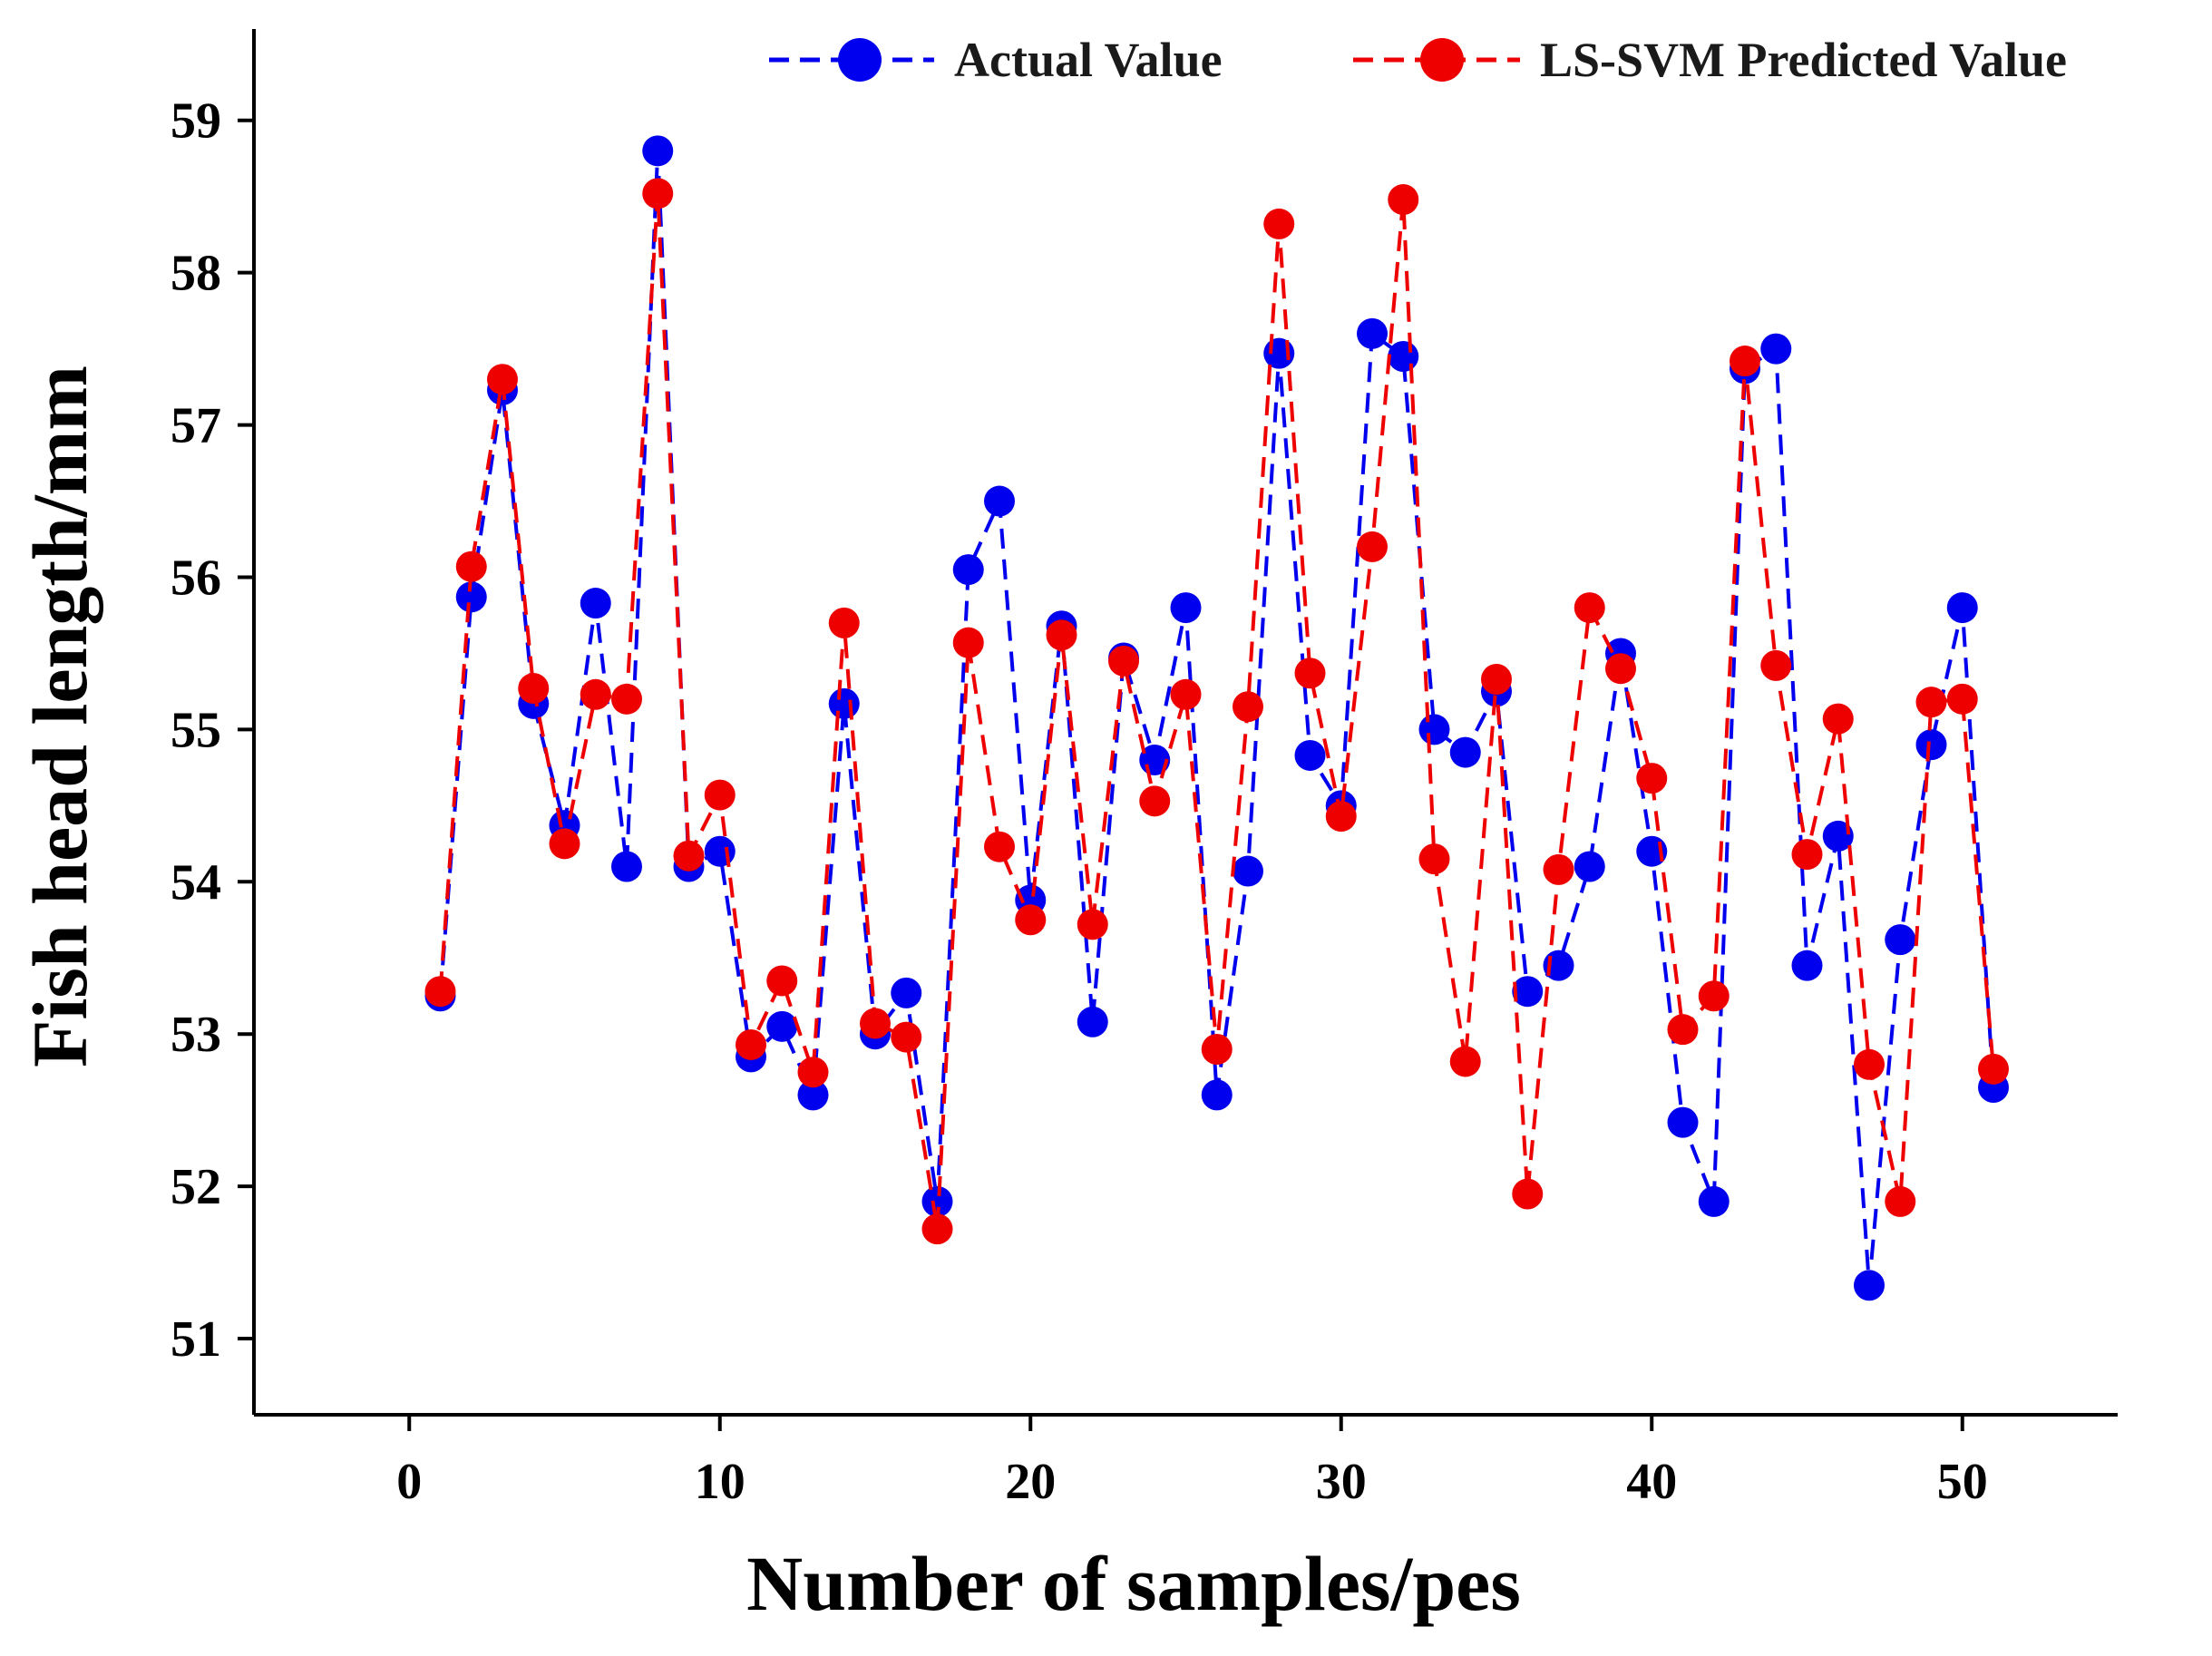 Image resolution: width=2212 pixels, height=1656 pixels. What do you see at coordinates (1962, 1482) in the screenshot?
I see `x-tick-label: 50` at bounding box center [1962, 1482].